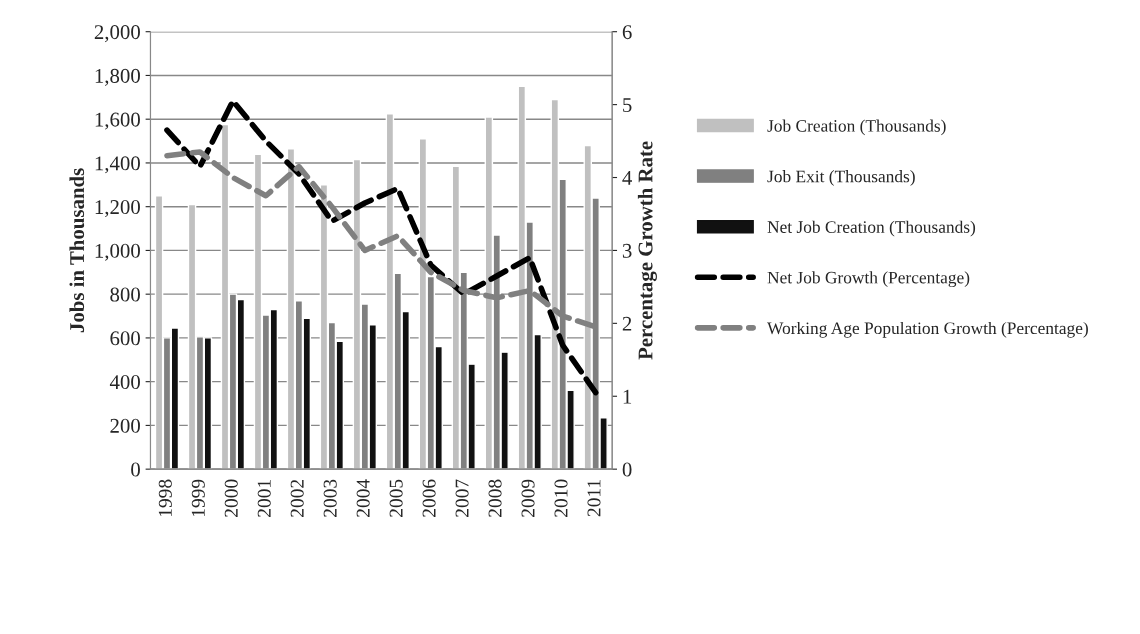 The image size is (1140, 634). What do you see at coordinates (528, 498) in the screenshot?
I see `x-tick-label: 2009` at bounding box center [528, 498].